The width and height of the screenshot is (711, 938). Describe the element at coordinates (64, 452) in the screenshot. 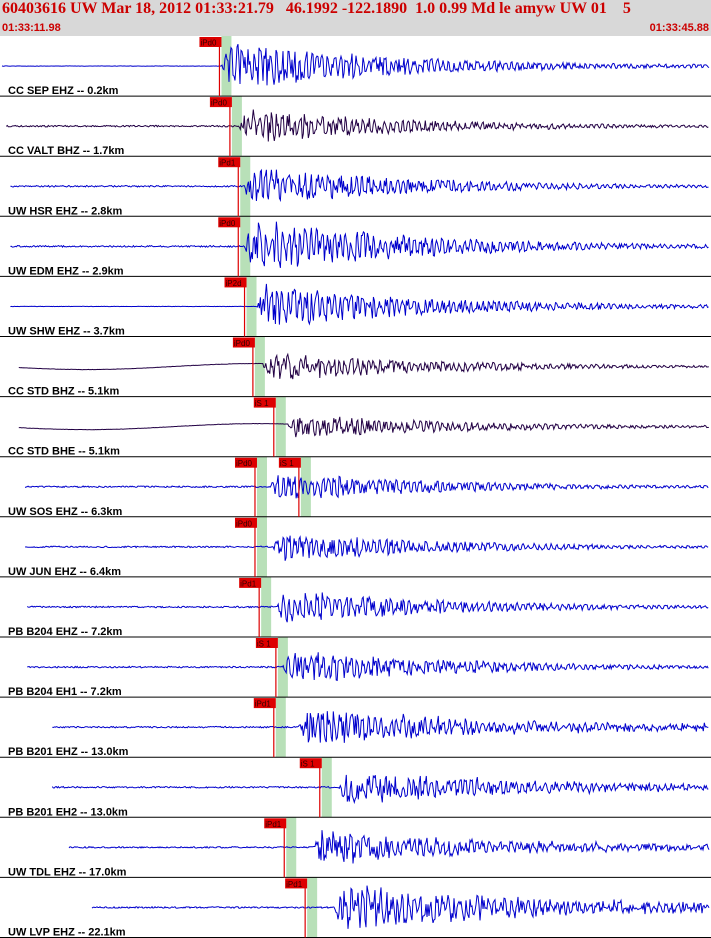

I see `station-label: CC STD BHE -- 5.1km` at that location.